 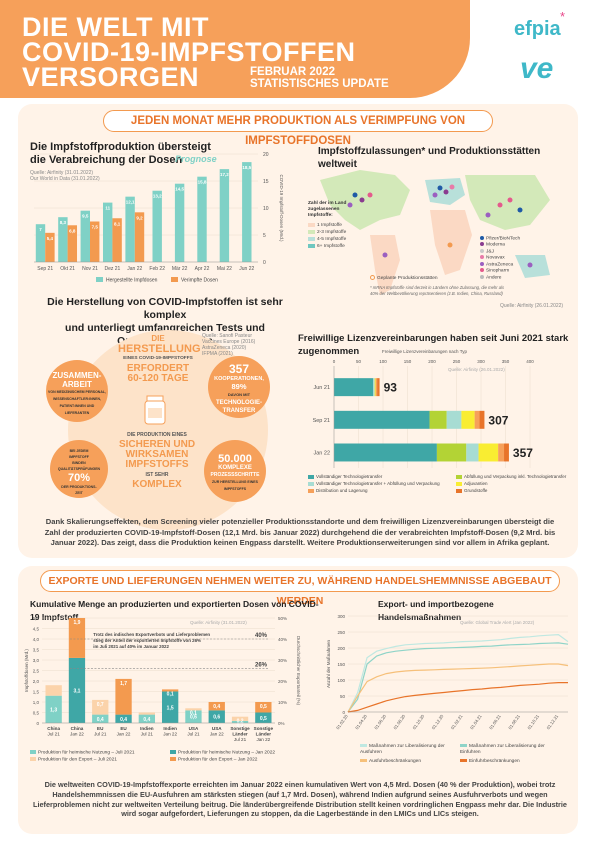 I want to click on trade-xtick-7: 01.04.21, so click(x=476, y=721).